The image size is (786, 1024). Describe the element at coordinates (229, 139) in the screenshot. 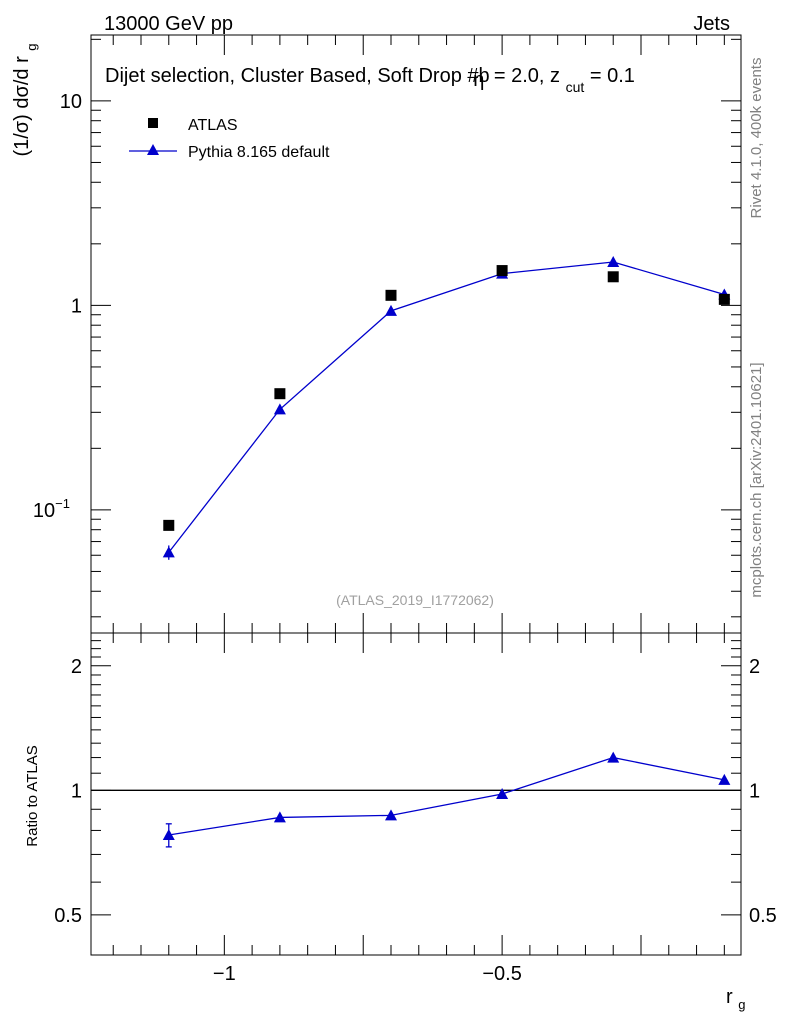

I see `legend: ATLAS Pythia 8.165 default` at that location.